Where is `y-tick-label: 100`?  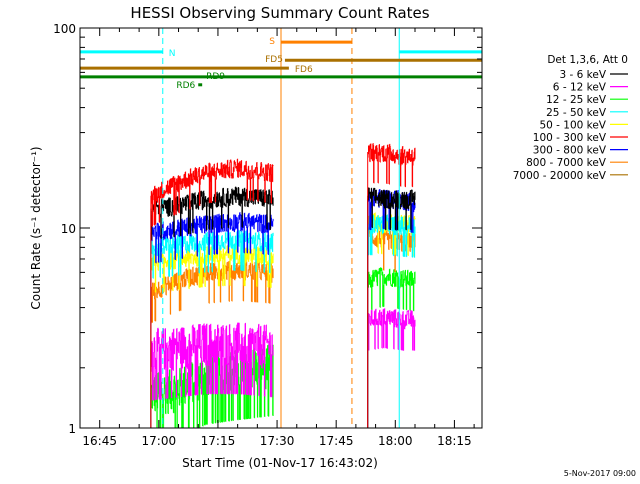 y-tick-label: 100 is located at coordinates (64, 29).